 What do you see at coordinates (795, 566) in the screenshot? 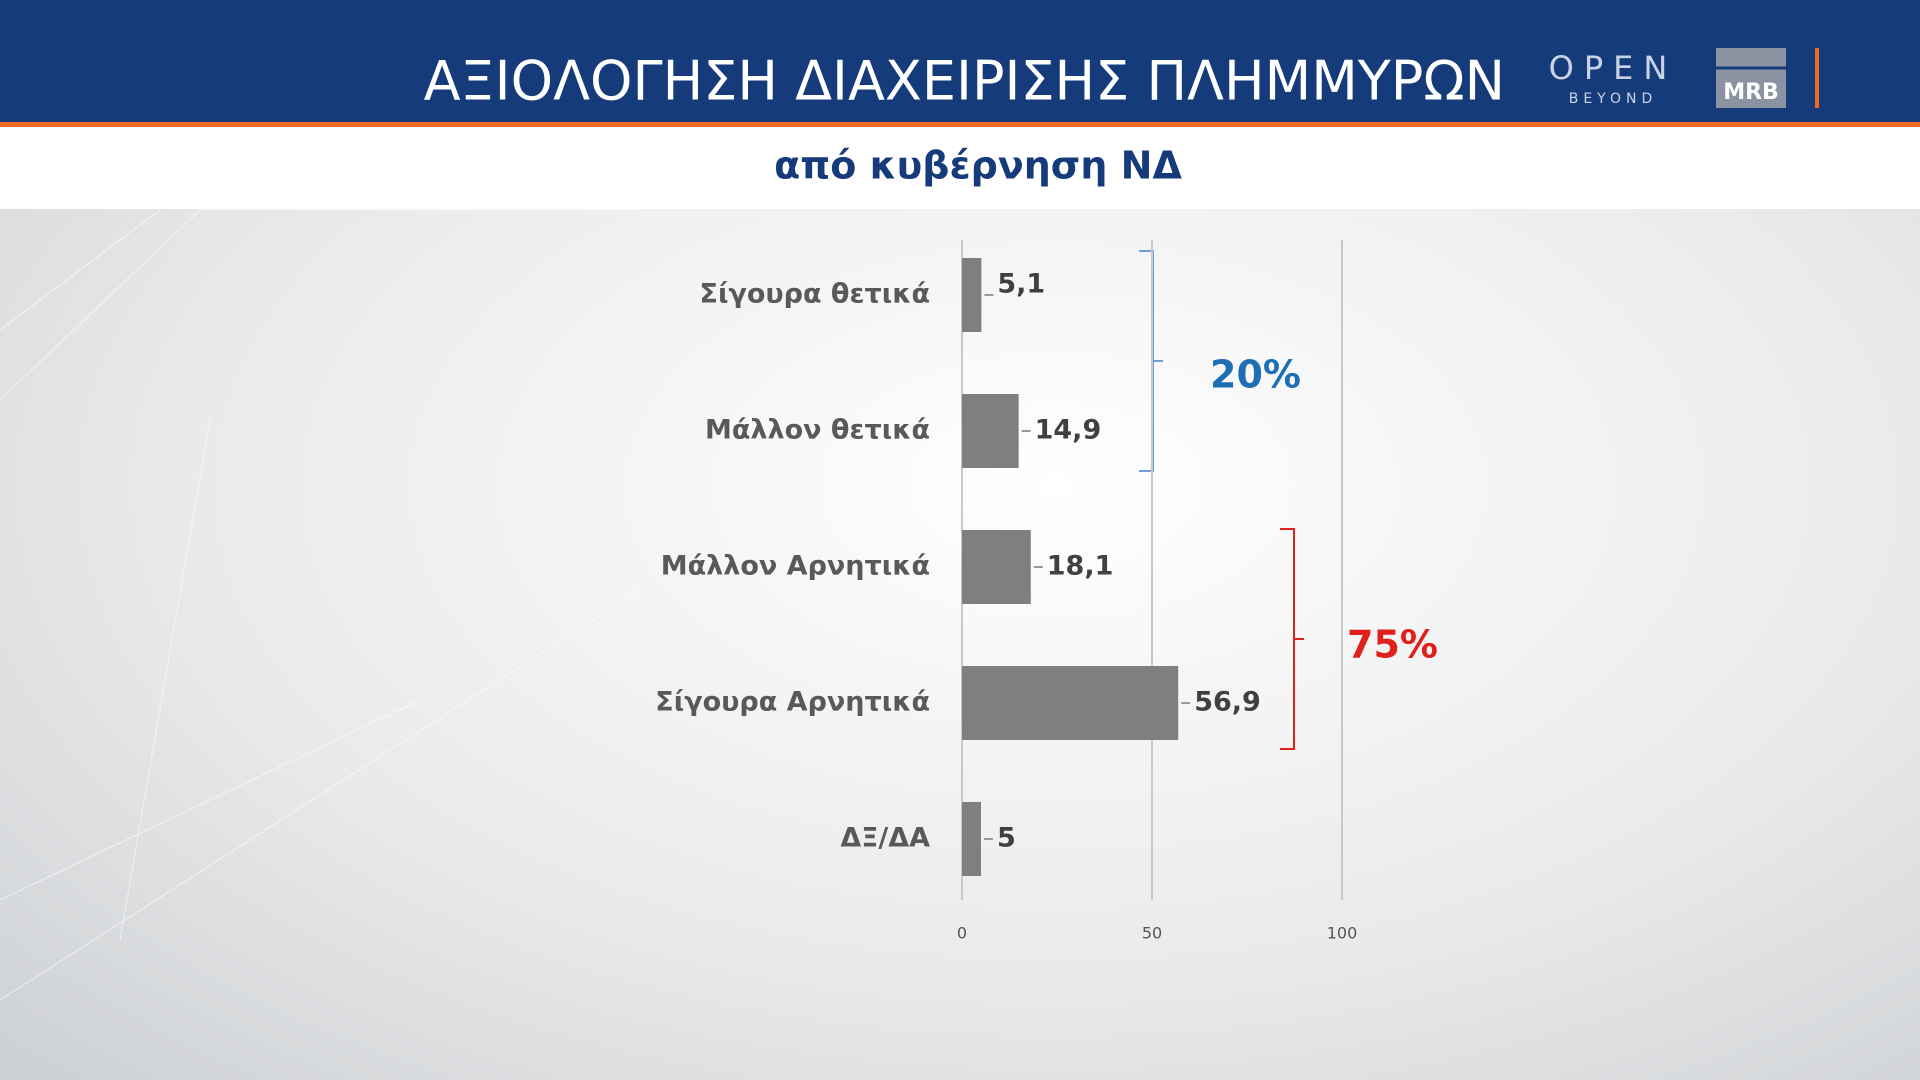
I see `y-tick-label: Μάλλον Αρνητικά` at bounding box center [795, 566].